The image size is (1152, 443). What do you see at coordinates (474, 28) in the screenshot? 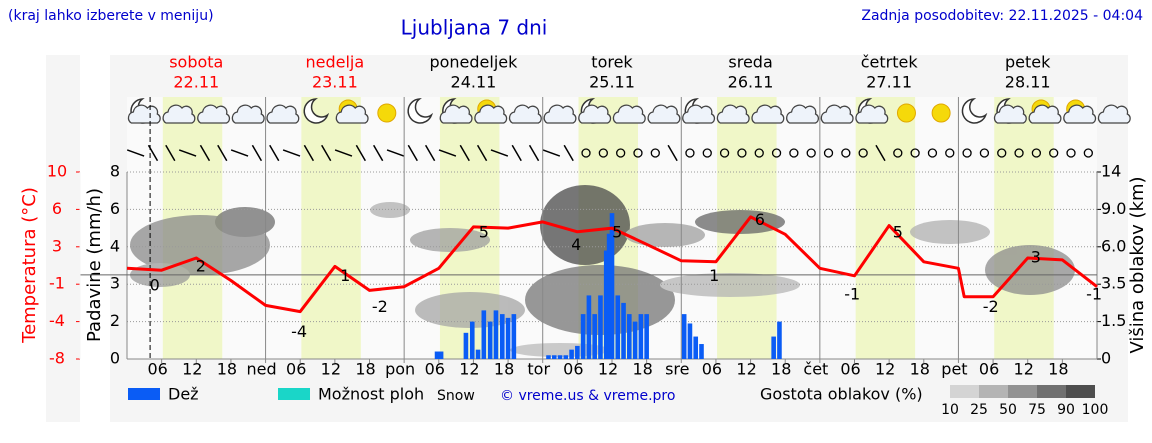
I see `page-title: Ljubljana 7 dni` at bounding box center [474, 28].